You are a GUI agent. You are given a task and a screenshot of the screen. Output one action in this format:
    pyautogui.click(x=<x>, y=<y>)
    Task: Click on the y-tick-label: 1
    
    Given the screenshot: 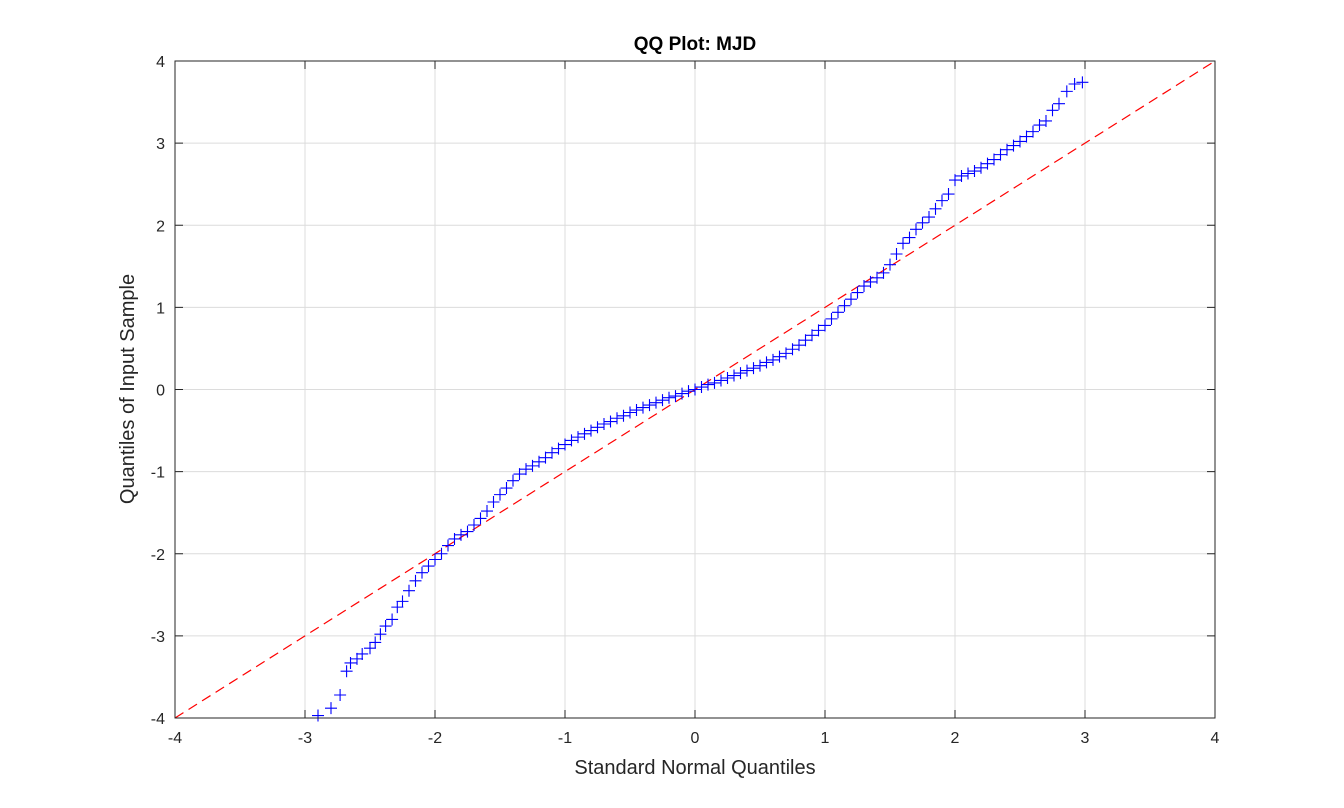 What is the action you would take?
    pyautogui.click(x=160, y=308)
    